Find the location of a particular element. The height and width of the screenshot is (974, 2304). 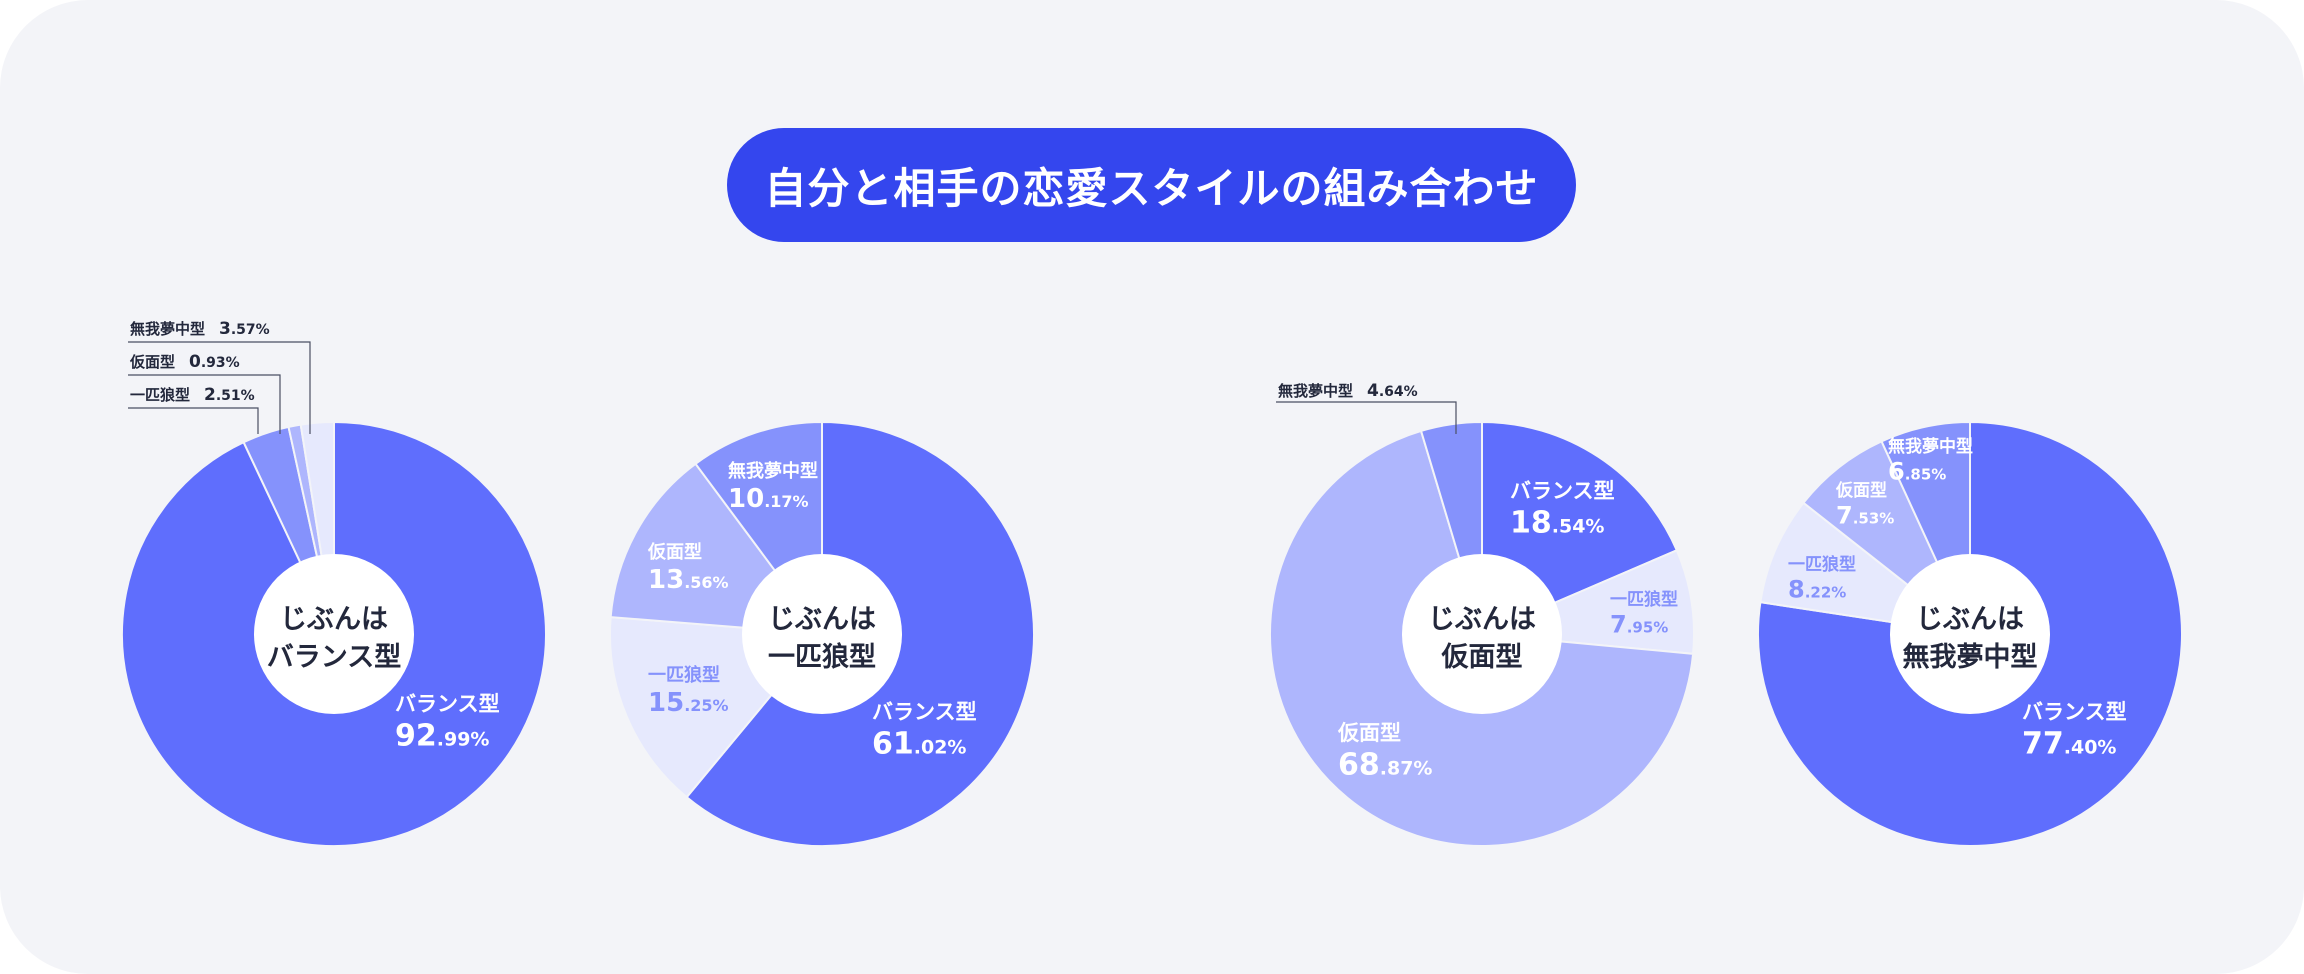

slice-value-kamen: 13.56% is located at coordinates (688, 580).